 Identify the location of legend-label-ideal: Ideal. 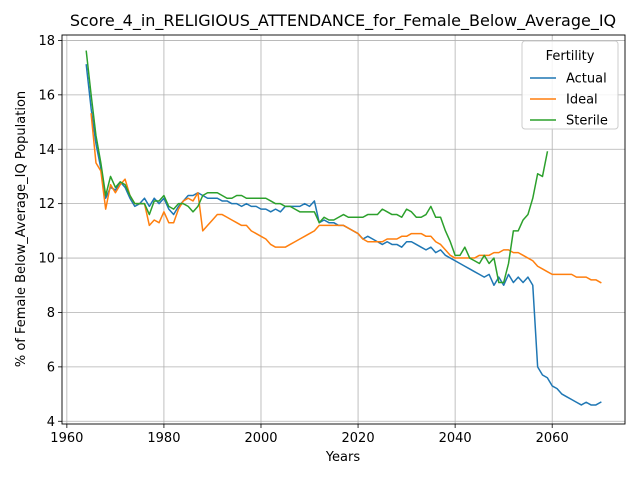
(582, 100).